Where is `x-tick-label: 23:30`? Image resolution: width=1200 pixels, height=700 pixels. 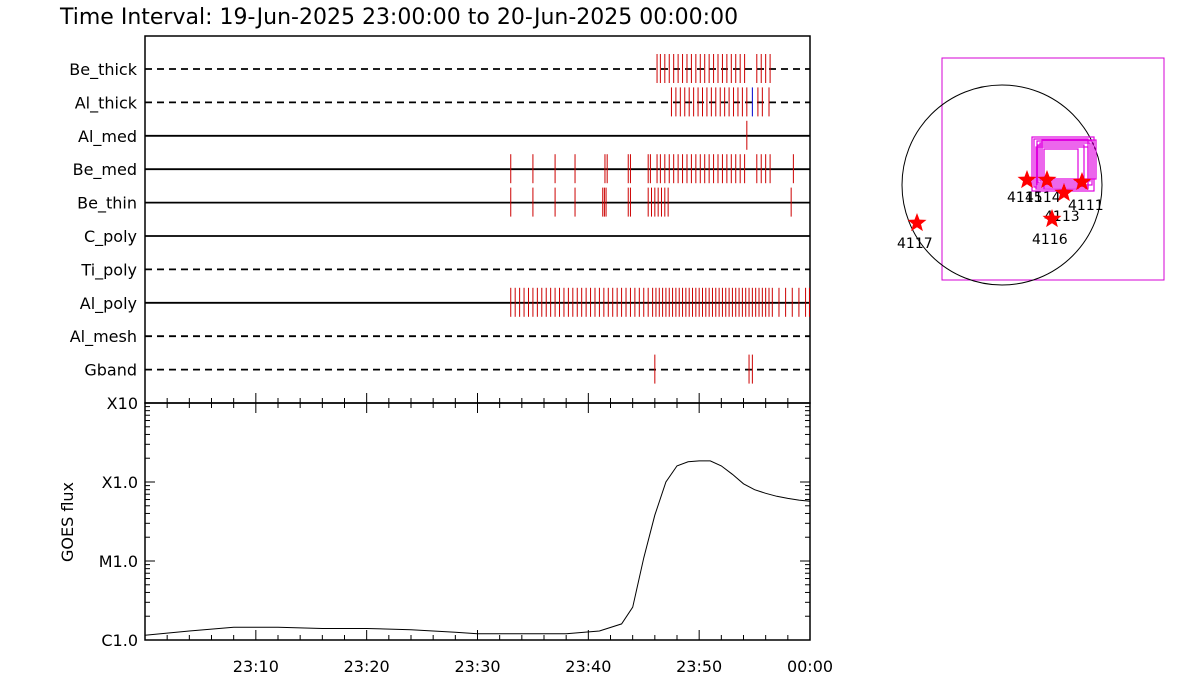
x-tick-label: 23:30 is located at coordinates (477, 666).